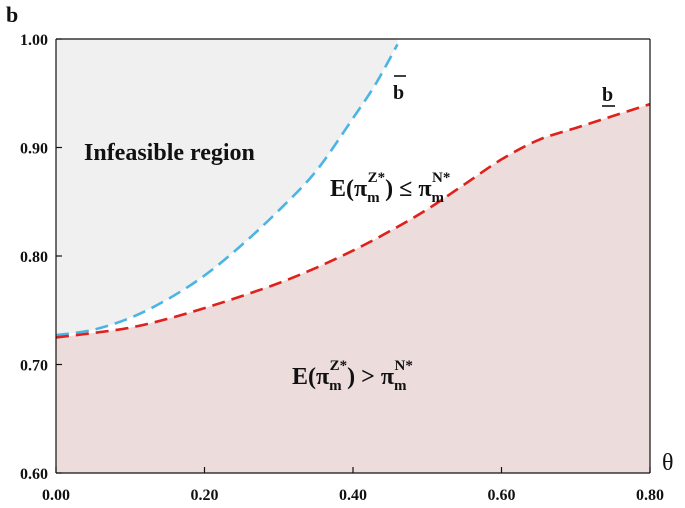  Describe the element at coordinates (169, 153) in the screenshot. I see `infeasible-region-label: Infeasible region` at that location.